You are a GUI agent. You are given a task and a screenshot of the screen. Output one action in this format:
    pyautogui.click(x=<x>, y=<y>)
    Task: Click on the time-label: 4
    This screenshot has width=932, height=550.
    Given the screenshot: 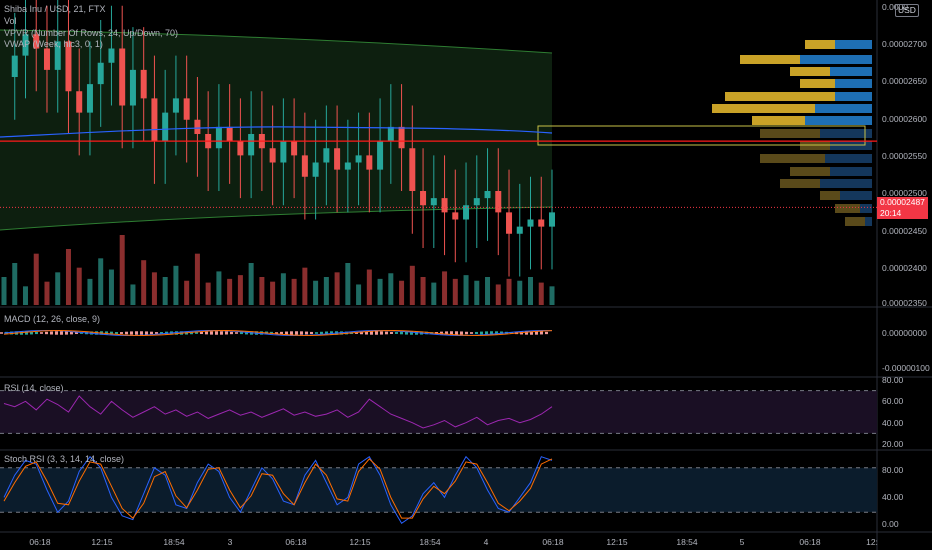 What is the action you would take?
    pyautogui.click(x=486, y=542)
    